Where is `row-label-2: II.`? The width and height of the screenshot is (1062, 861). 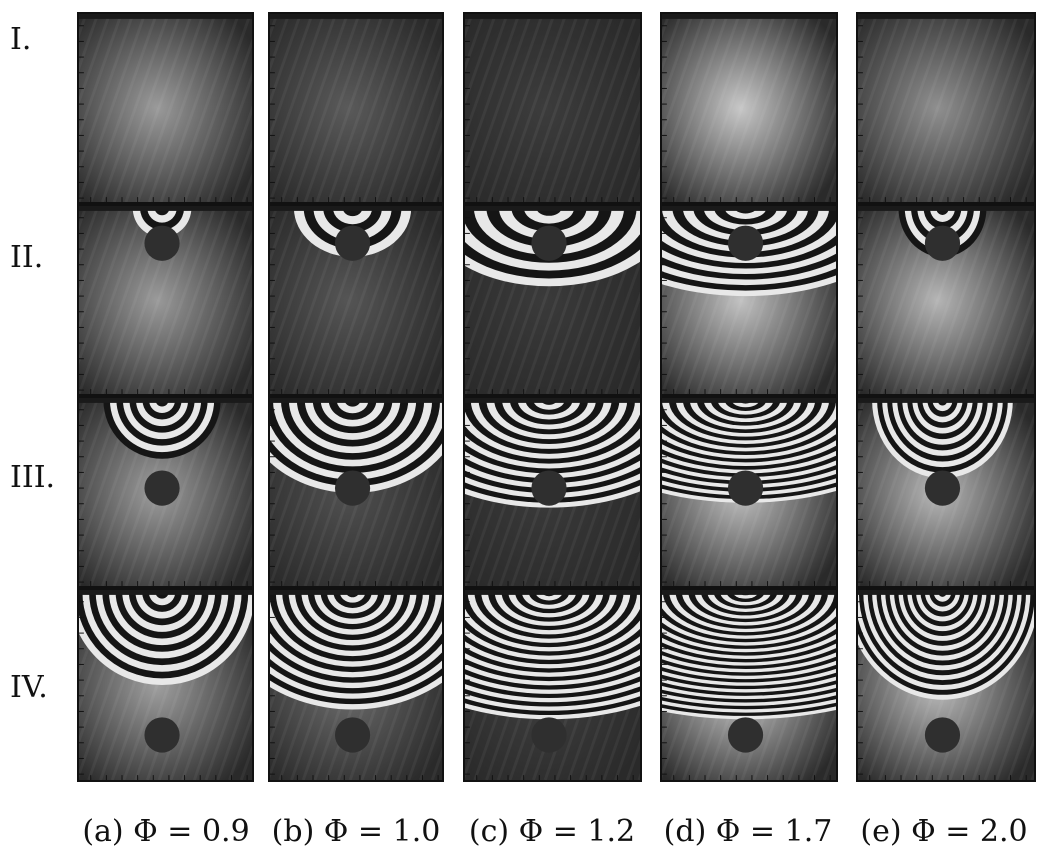 row-label-2: II. is located at coordinates (27, 257).